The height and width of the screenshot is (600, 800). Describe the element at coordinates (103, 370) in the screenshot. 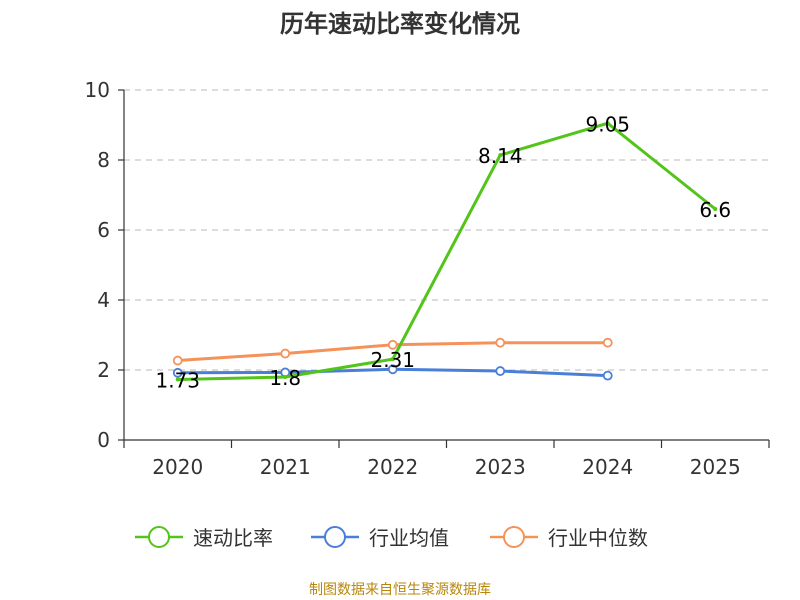

I see `y-tick-label: 2` at that location.